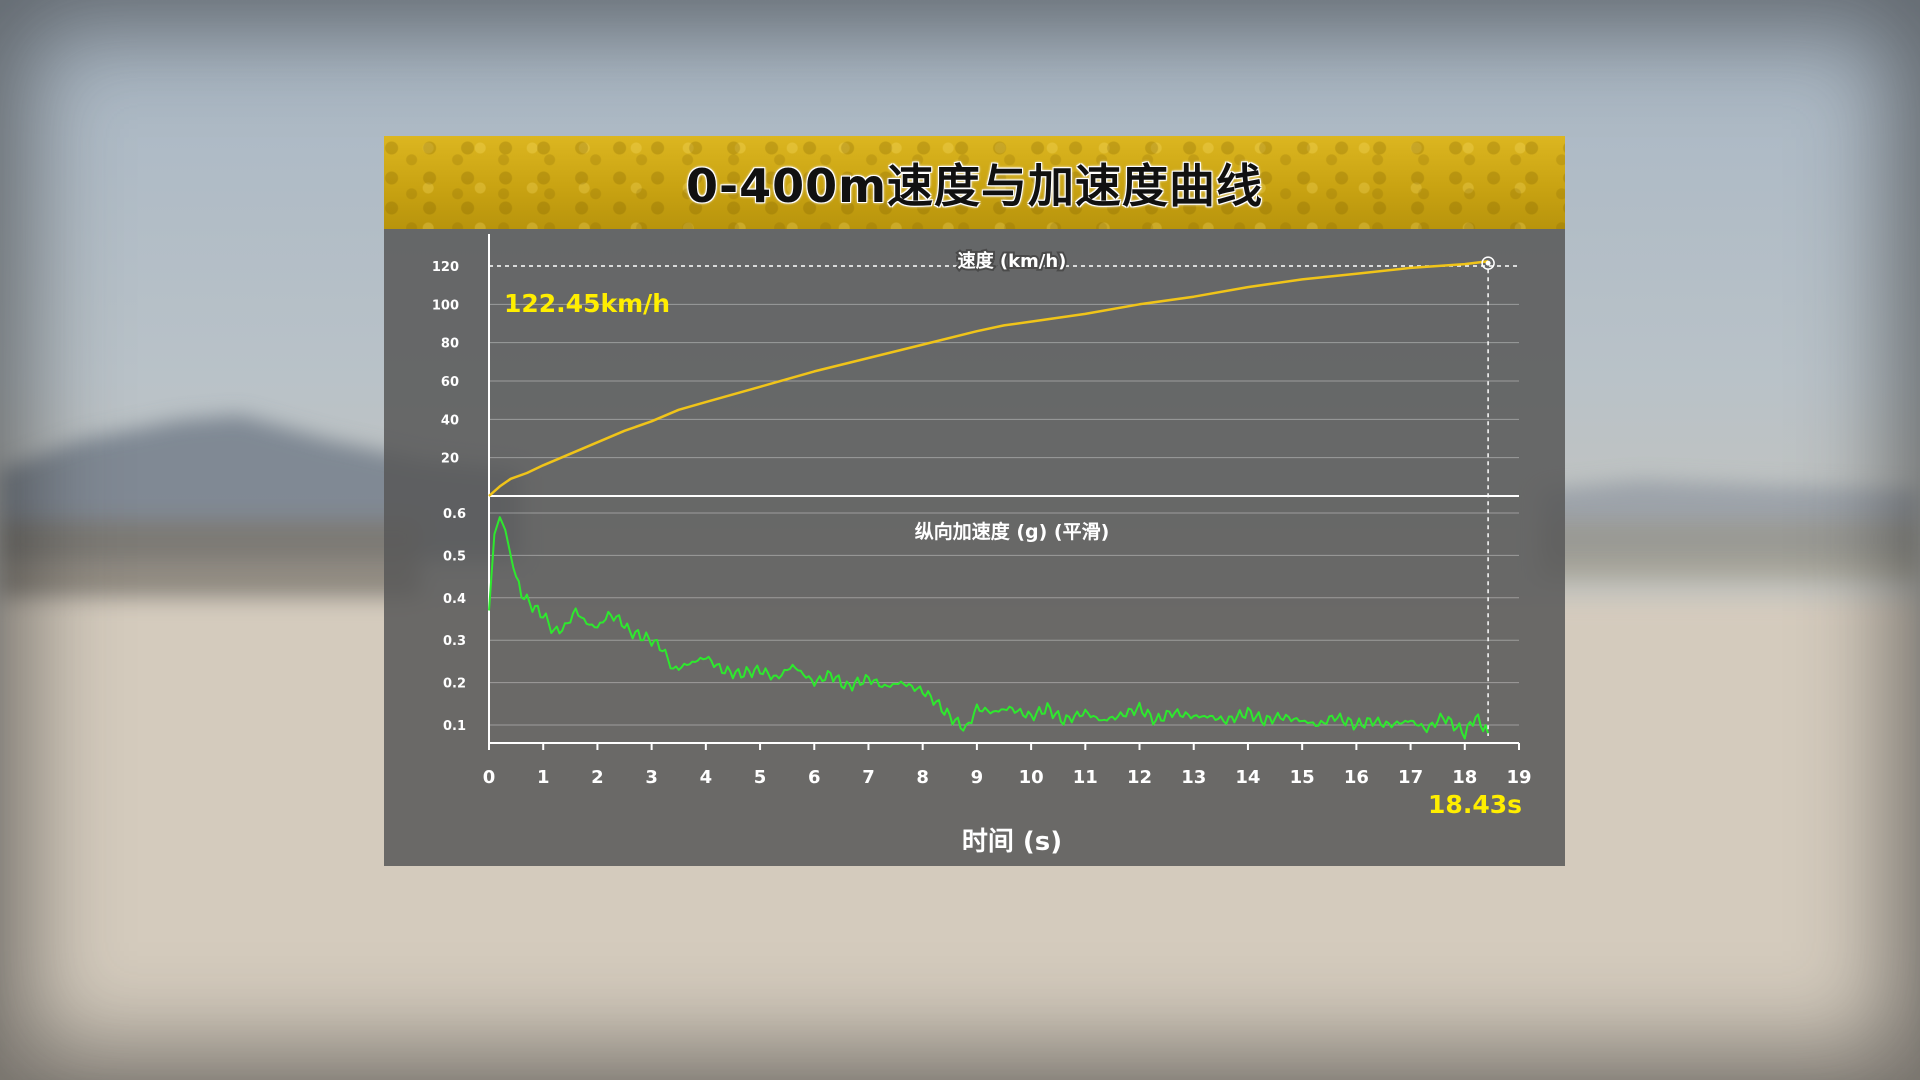  What do you see at coordinates (454, 599) in the screenshot?
I see `accel-y-tick-label: 0.4` at bounding box center [454, 599].